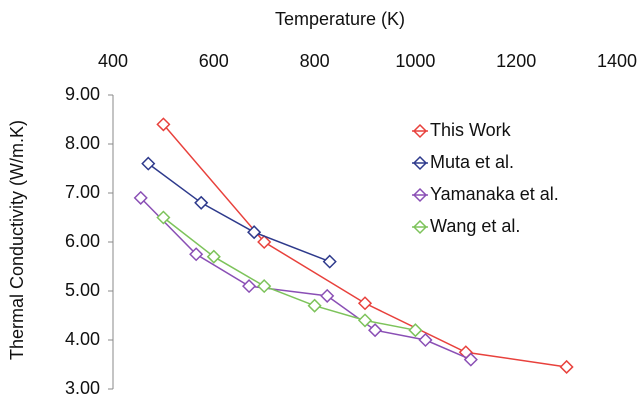 This screenshot has width=638, height=403. I want to click on y-tick-label: 9.00, so click(82, 94).